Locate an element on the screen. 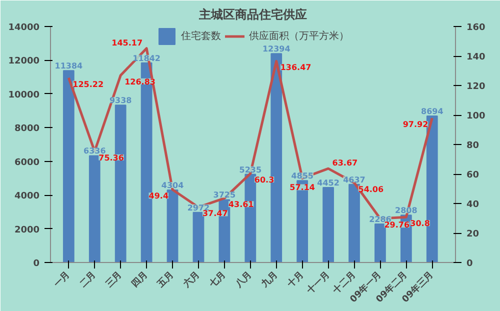 This screenshot has width=500, height=311. data-label: 11384 is located at coordinates (69, 66).